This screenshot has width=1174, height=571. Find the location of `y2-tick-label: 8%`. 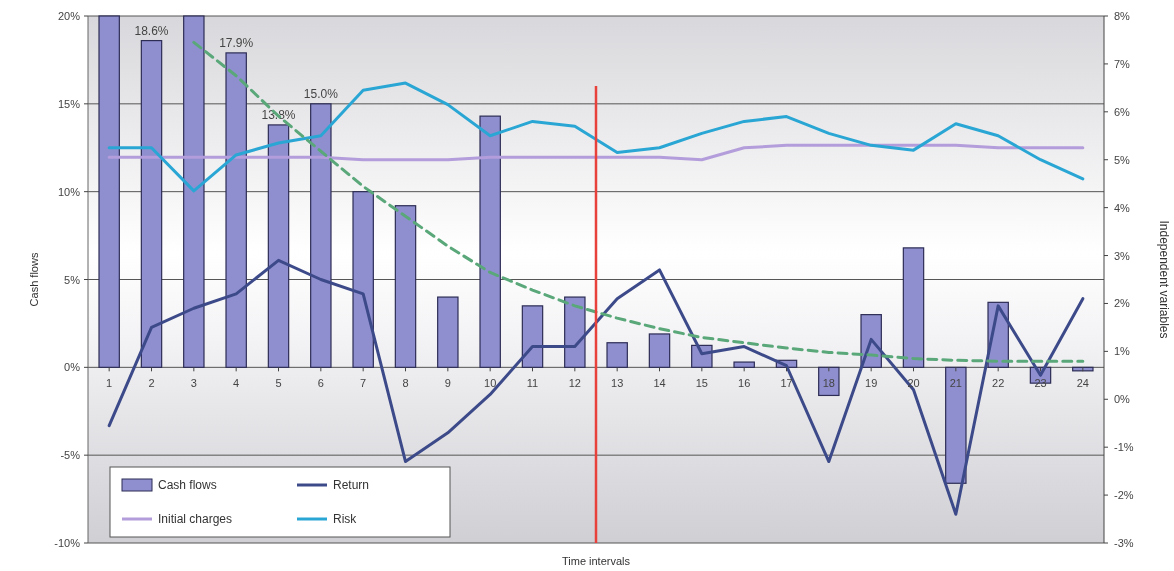

y2-tick-label: 8% is located at coordinates (1122, 16).